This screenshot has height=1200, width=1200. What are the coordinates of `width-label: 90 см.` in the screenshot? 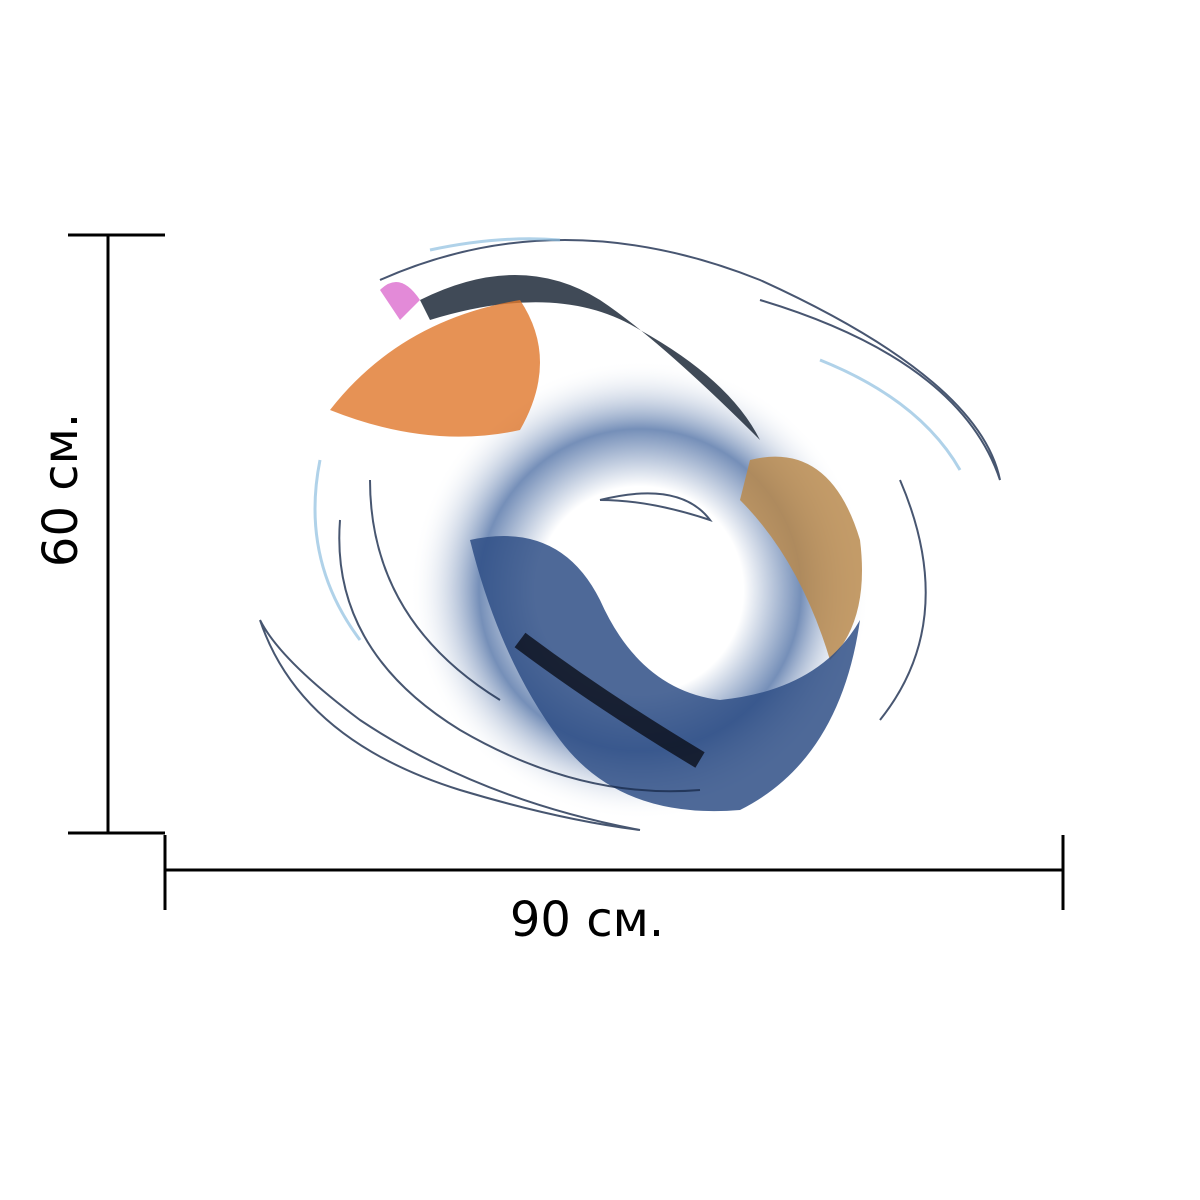 It's located at (587, 920).